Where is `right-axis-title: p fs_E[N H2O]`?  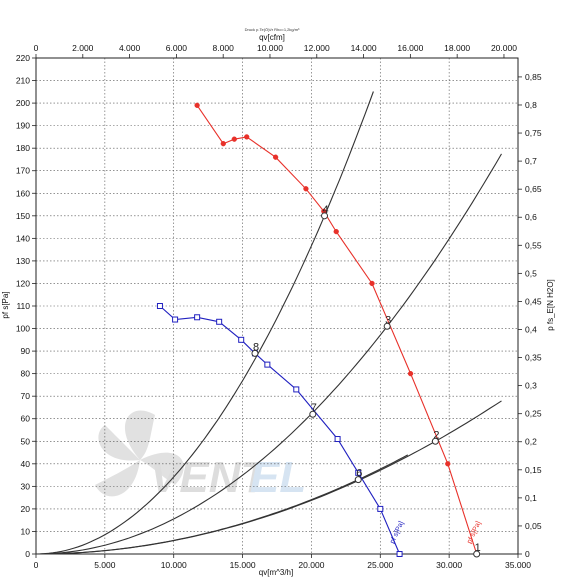 right-axis-title: p fs_E[N H2O] is located at coordinates (550, 305).